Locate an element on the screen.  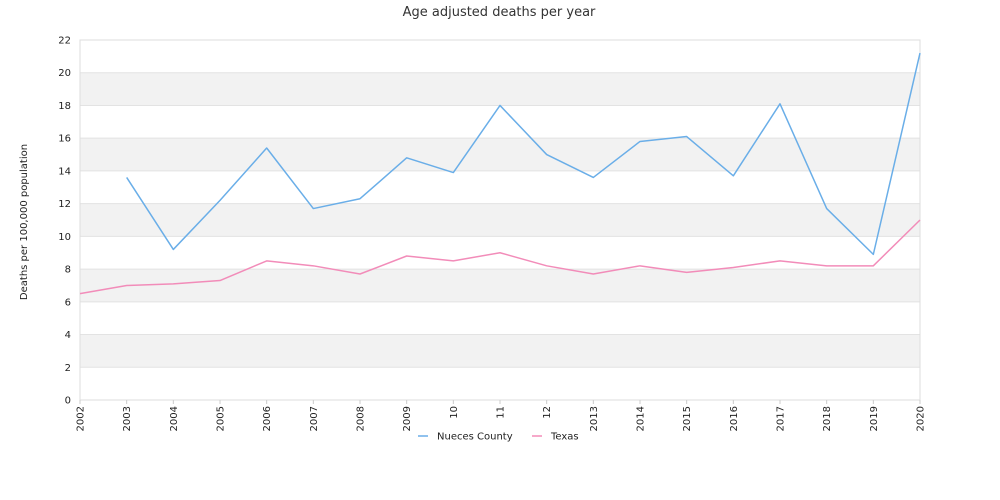
y-tick-label: 12 is located at coordinates (64, 204).